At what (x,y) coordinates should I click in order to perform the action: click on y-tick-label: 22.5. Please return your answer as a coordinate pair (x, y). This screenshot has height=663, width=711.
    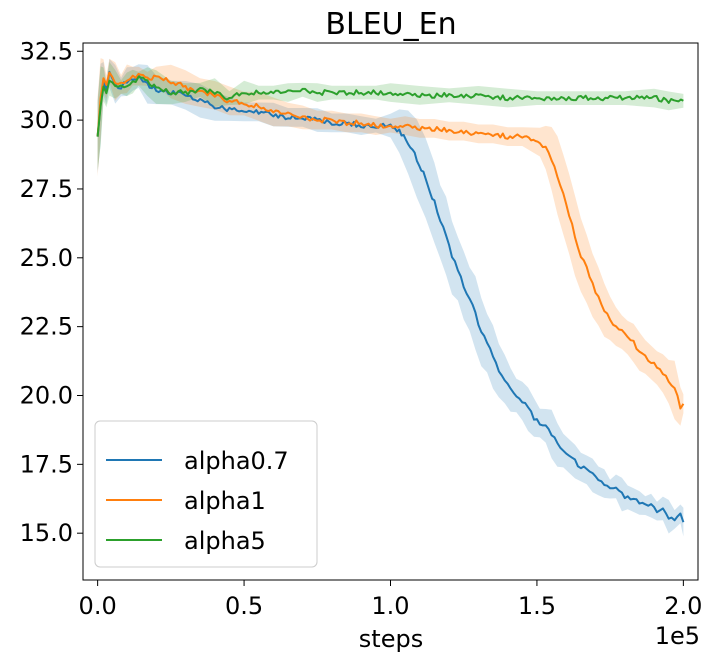
    Looking at the image, I should click on (46, 327).